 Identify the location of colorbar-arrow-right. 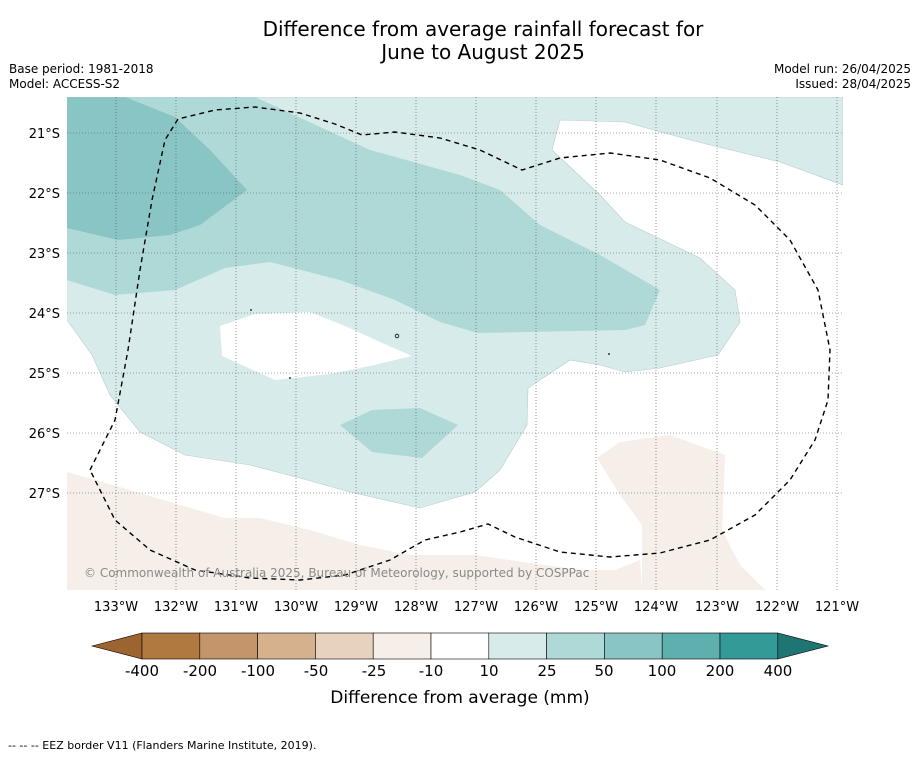
(803, 646).